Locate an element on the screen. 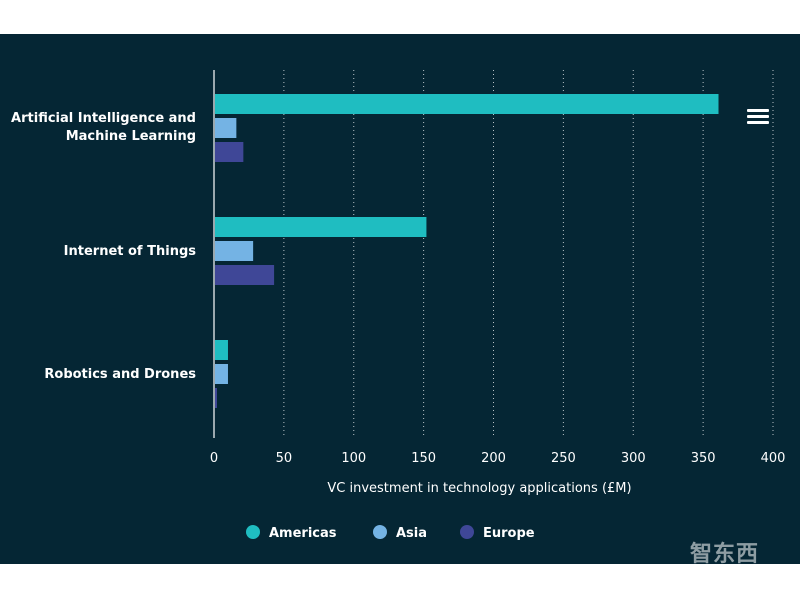 The height and width of the screenshot is (600, 800). watermark-logo: 智东西 is located at coordinates (725, 553).